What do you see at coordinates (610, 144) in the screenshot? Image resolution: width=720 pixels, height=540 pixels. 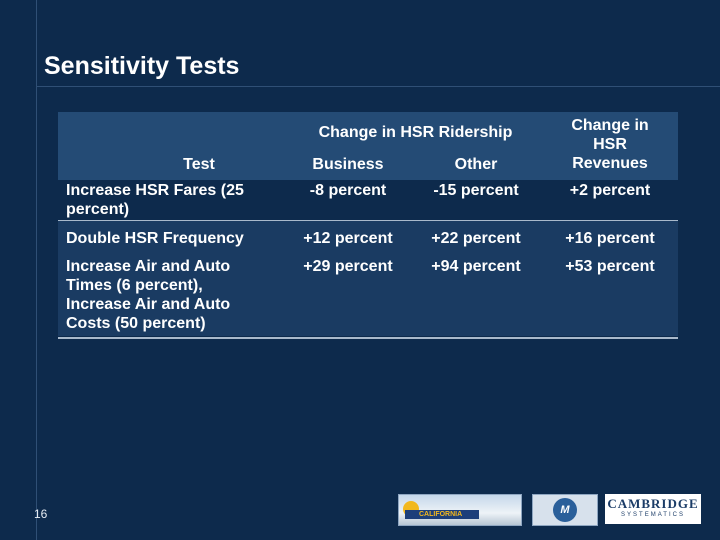 I see `header-revenue: Change in HSR Revenues` at bounding box center [610, 144].